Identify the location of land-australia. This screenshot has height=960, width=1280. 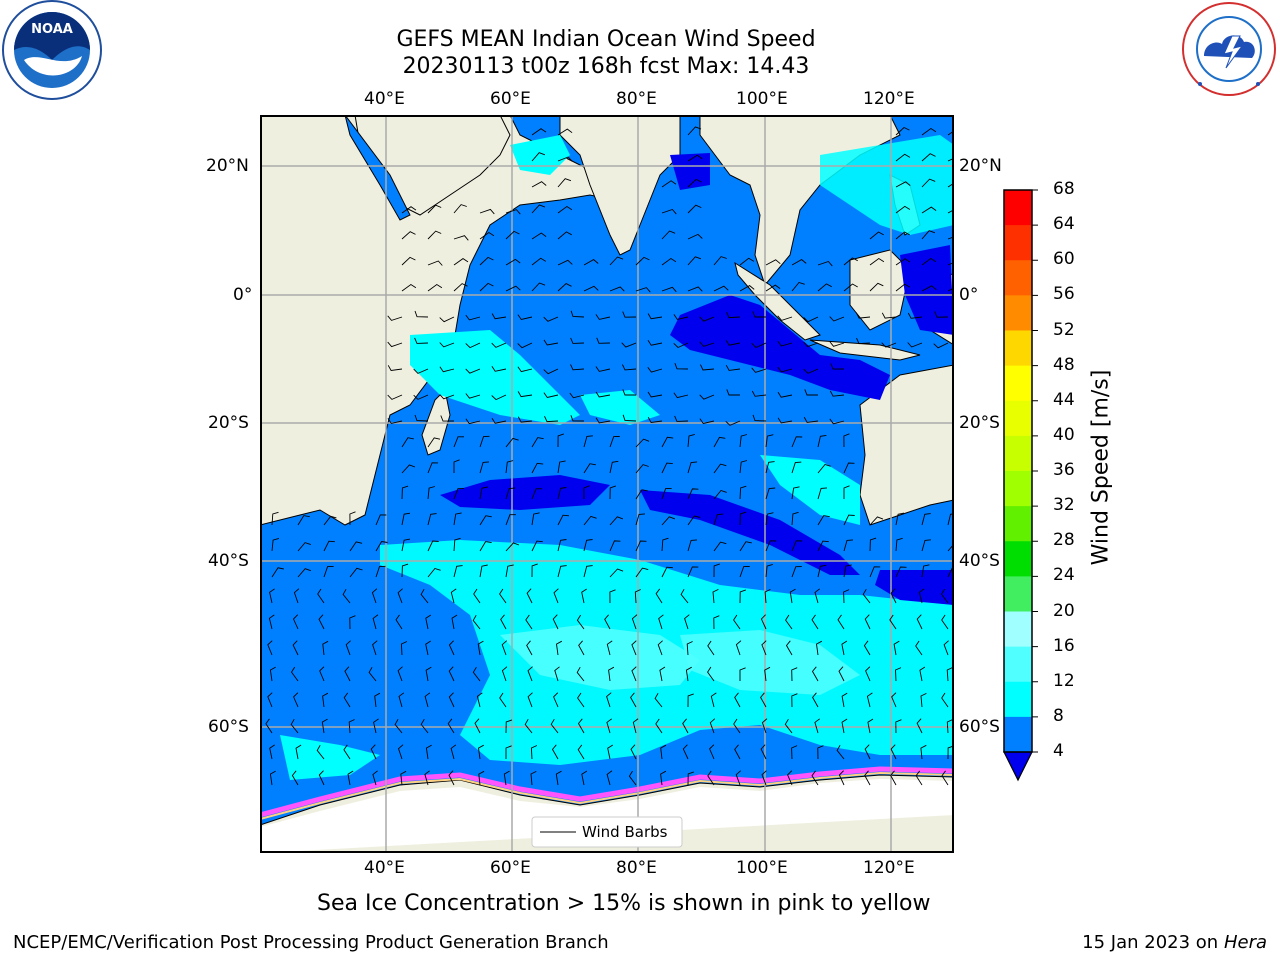
(906, 445).